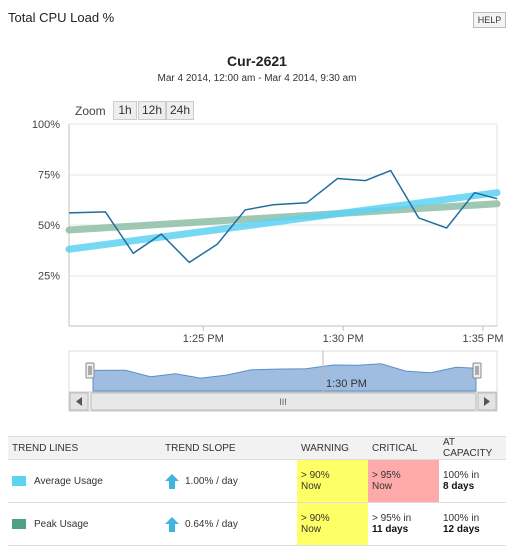  Describe the element at coordinates (346, 384) in the screenshot. I see `navigator-tick-label: 1:30 PM` at that location.